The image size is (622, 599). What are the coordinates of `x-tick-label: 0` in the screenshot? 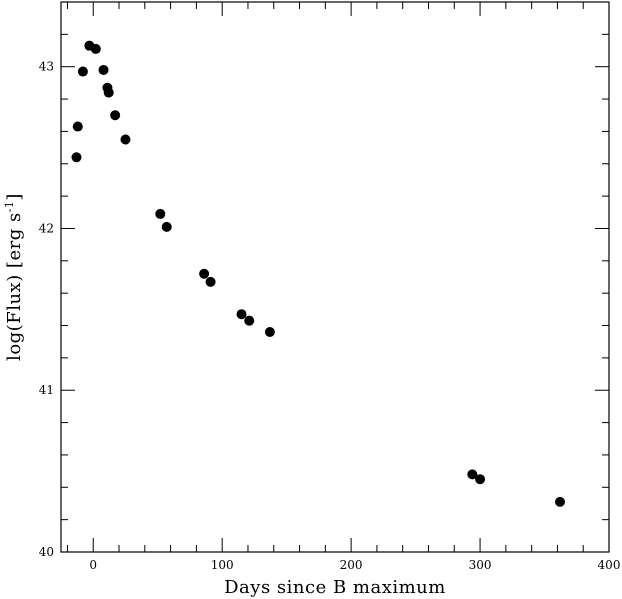 It's located at (93, 565).